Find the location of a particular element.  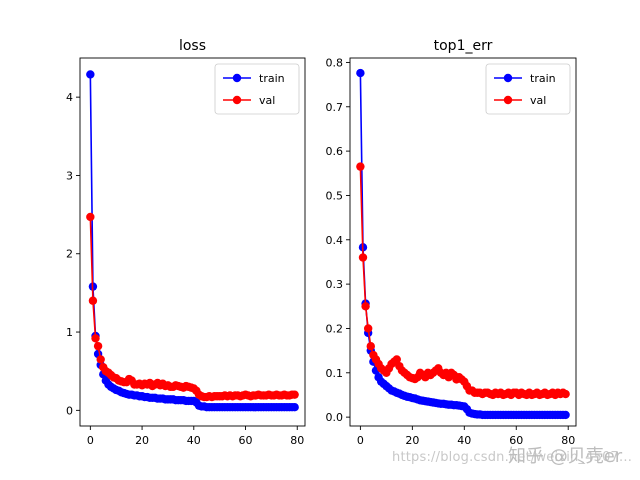

y-tick-label: 0.5 is located at coordinates (335, 195).